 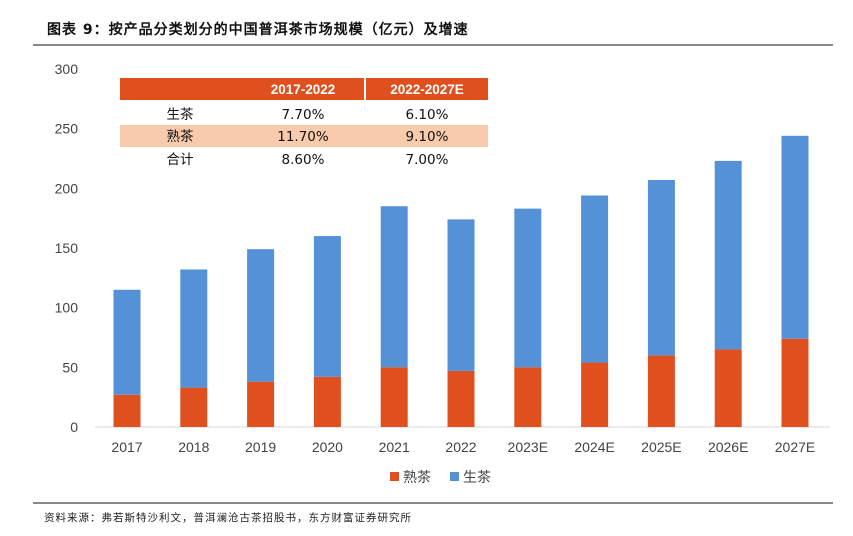 What do you see at coordinates (303, 115) in the screenshot?
I see `table-cell: 7.70%` at bounding box center [303, 115].